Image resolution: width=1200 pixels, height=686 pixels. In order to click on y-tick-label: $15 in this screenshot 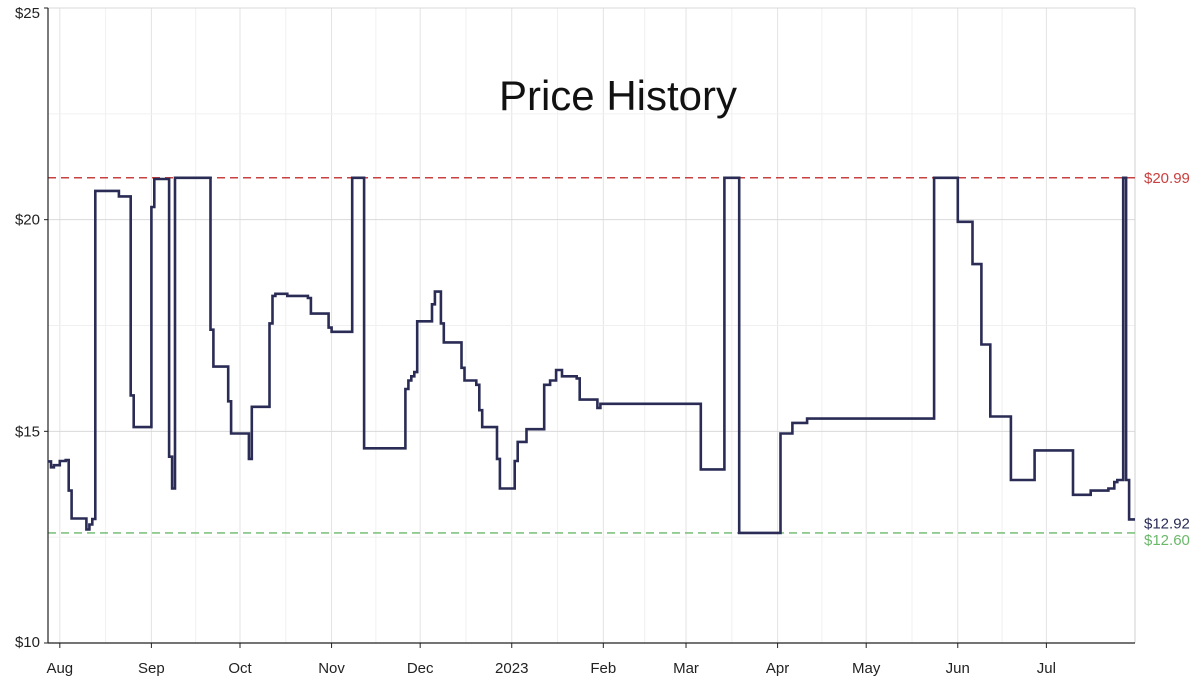, I will do `click(27, 431)`.